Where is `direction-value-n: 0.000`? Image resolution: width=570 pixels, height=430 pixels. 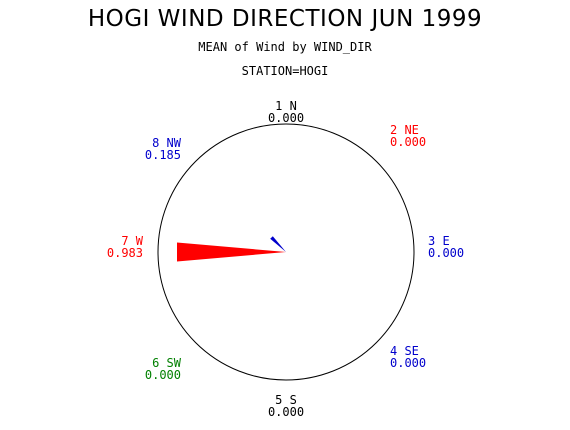
direction-value-n: 0.000 is located at coordinates (286, 118).